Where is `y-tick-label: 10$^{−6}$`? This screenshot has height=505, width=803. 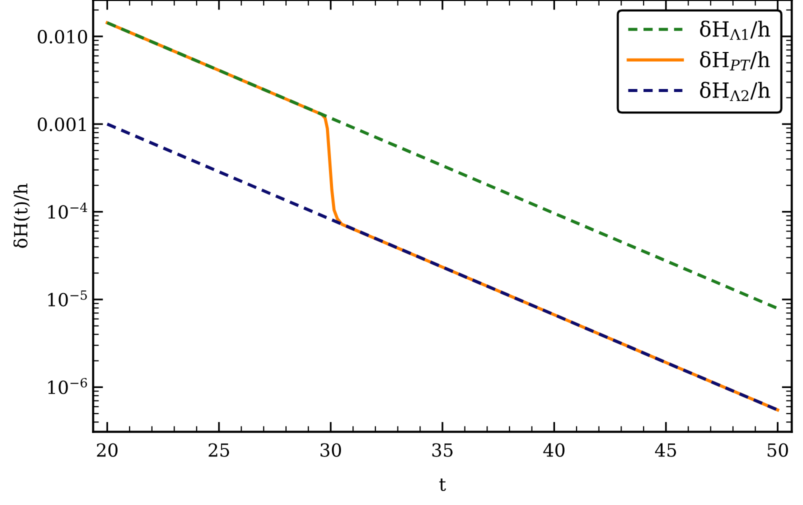 y-tick-label: 10$^{−6}$ is located at coordinates (68, 386).